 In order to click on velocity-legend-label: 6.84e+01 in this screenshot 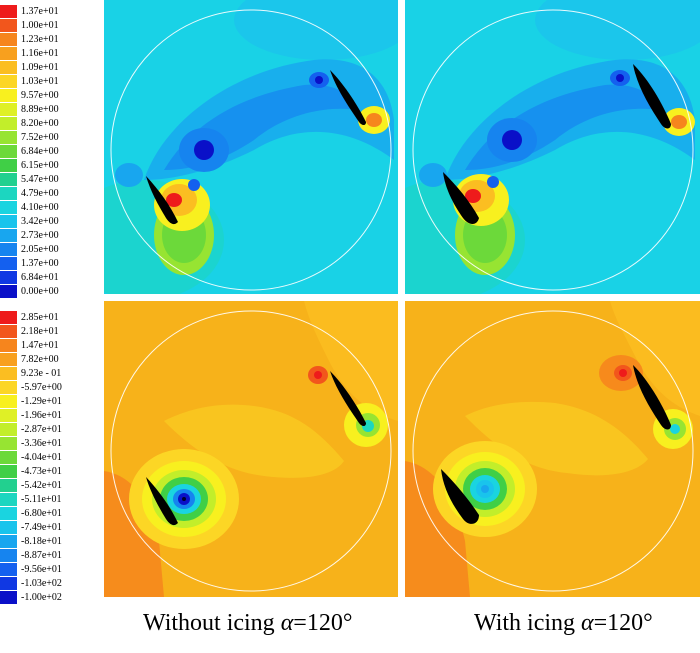, I will do `click(40, 277)`.